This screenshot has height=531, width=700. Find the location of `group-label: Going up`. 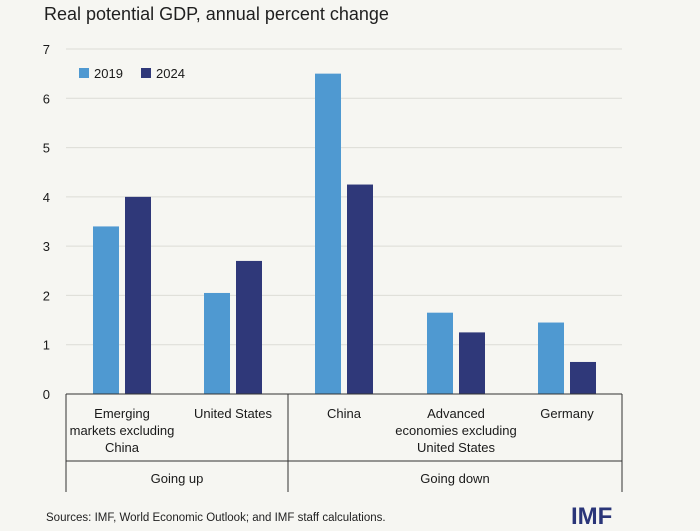

group-label: Going up is located at coordinates (177, 478).